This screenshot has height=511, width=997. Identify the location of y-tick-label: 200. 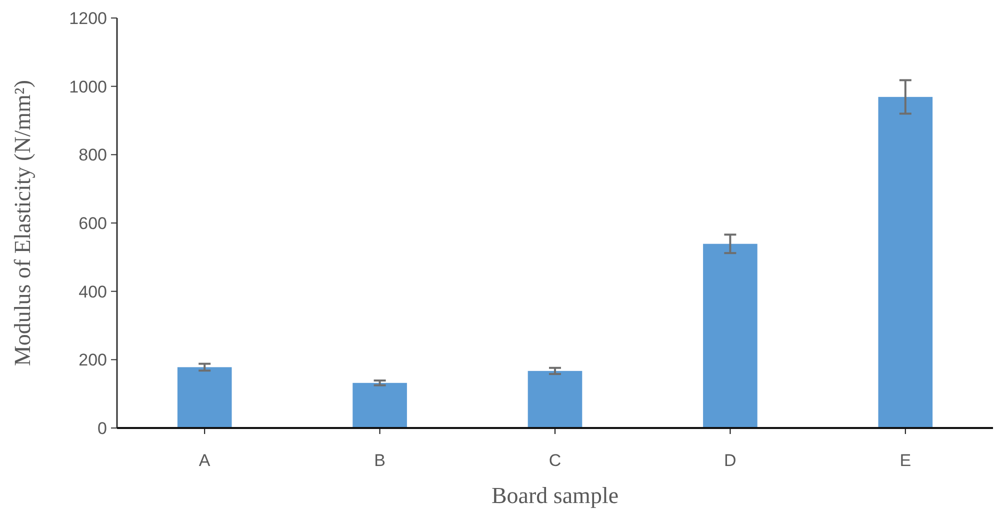
(92, 360).